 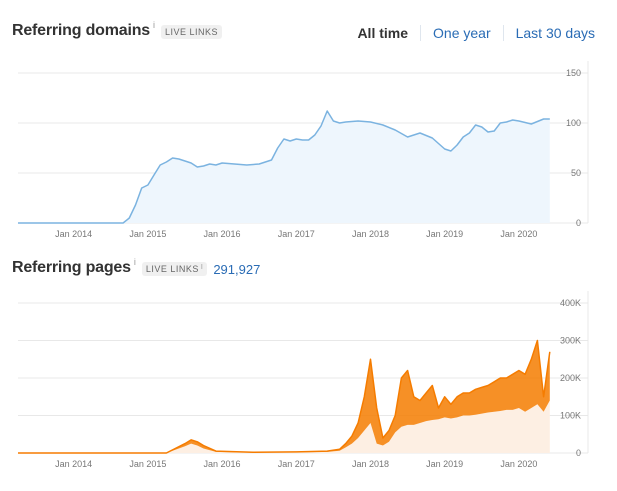 I want to click on pages-series-area, so click(x=284, y=426).